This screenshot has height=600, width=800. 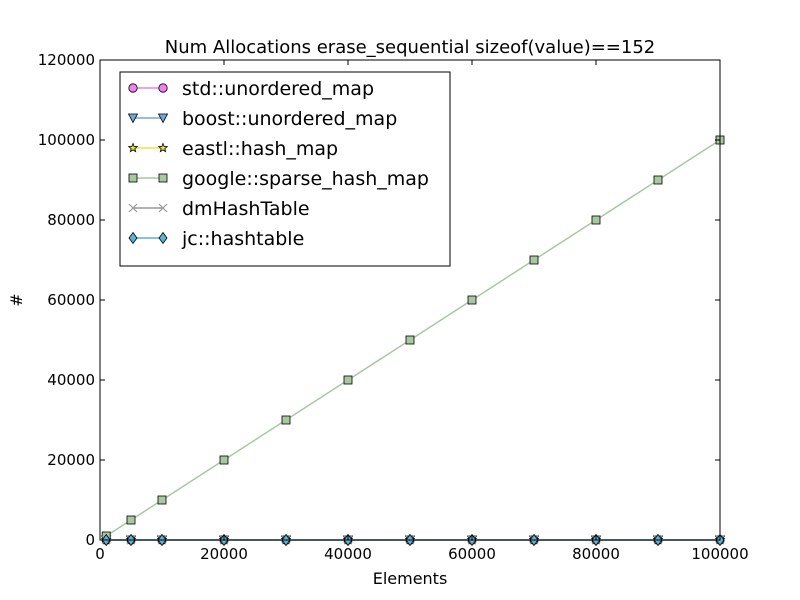 I want to click on legend-label: jc::hashtable, so click(x=242, y=239).